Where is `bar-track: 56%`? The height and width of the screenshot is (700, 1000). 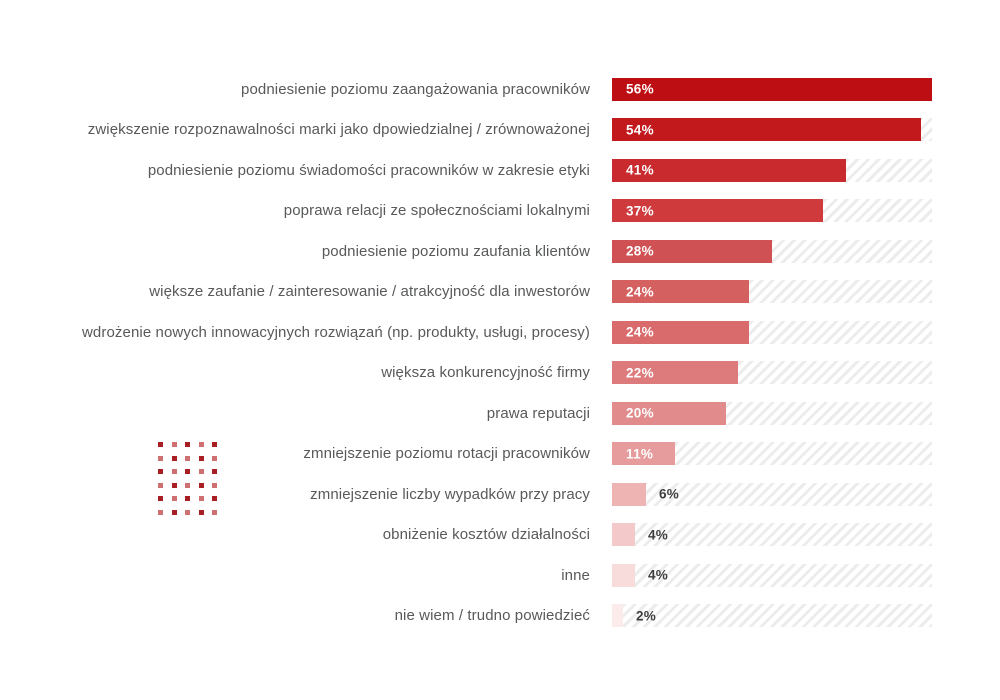 bar-track: 56% is located at coordinates (772, 89).